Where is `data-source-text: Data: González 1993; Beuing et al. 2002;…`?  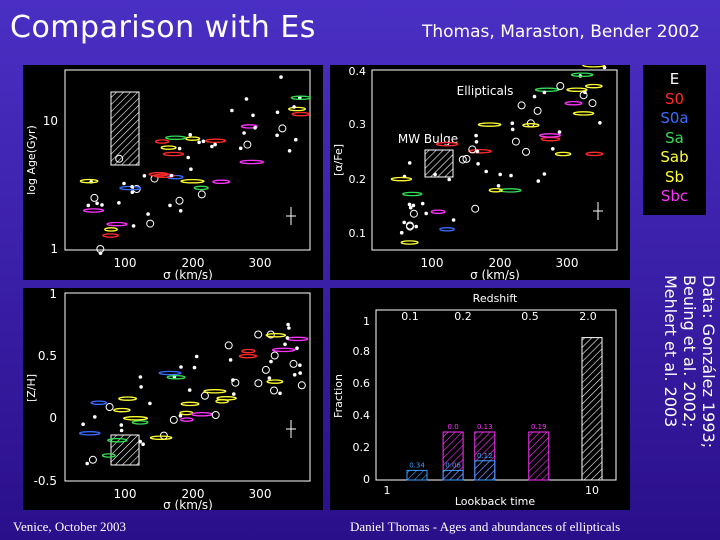
data-source-text: Data: González 1993; Beuing et al. 2002;… is located at coordinates (689, 400).